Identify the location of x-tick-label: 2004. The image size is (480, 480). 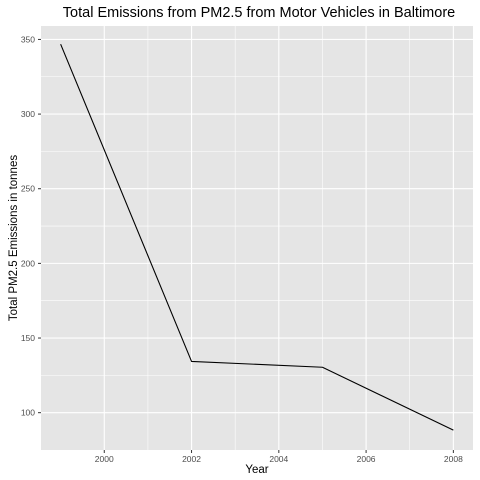
(278, 459).